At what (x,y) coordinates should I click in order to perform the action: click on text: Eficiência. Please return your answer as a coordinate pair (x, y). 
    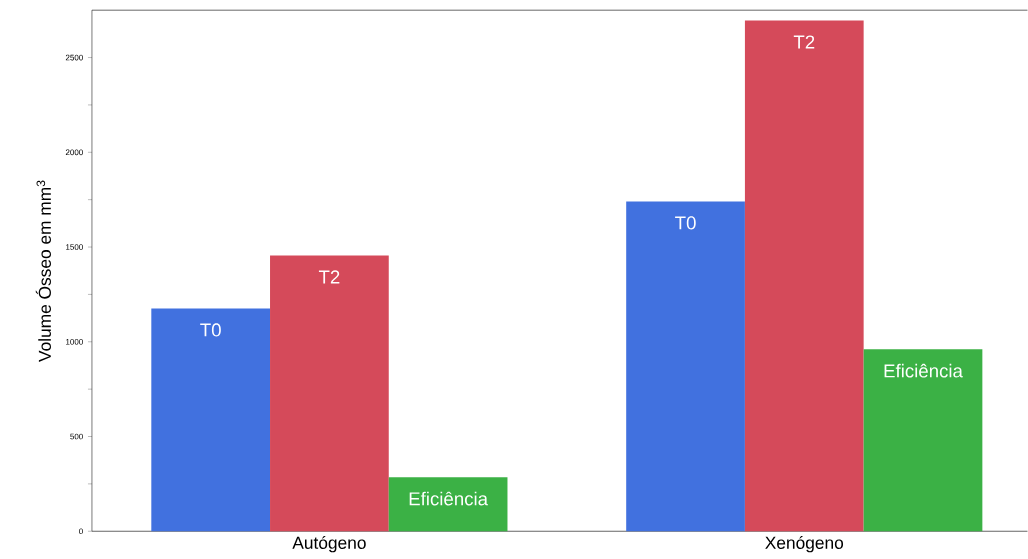
    Looking at the image, I should click on (923, 370).